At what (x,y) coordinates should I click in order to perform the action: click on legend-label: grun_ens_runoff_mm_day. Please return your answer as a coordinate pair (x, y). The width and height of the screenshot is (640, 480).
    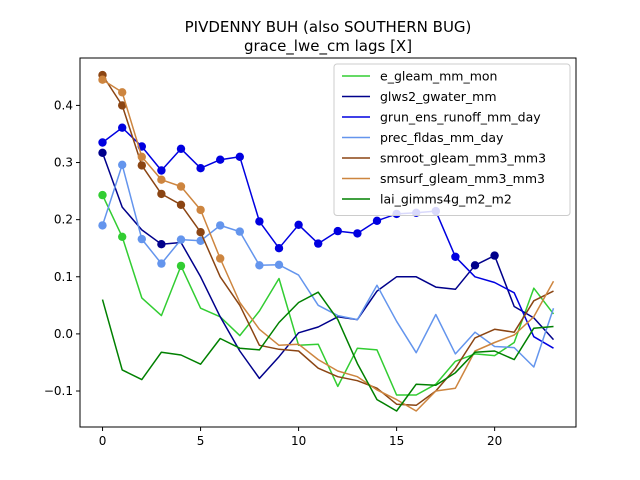
    Looking at the image, I should click on (460, 117).